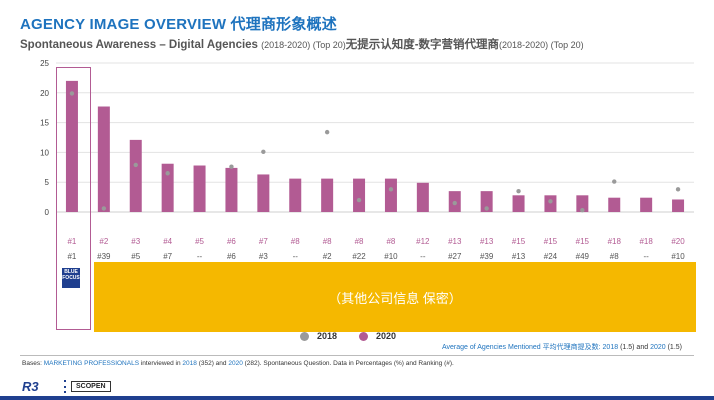  I want to click on average-value-2020: (1.5), so click(674, 347).